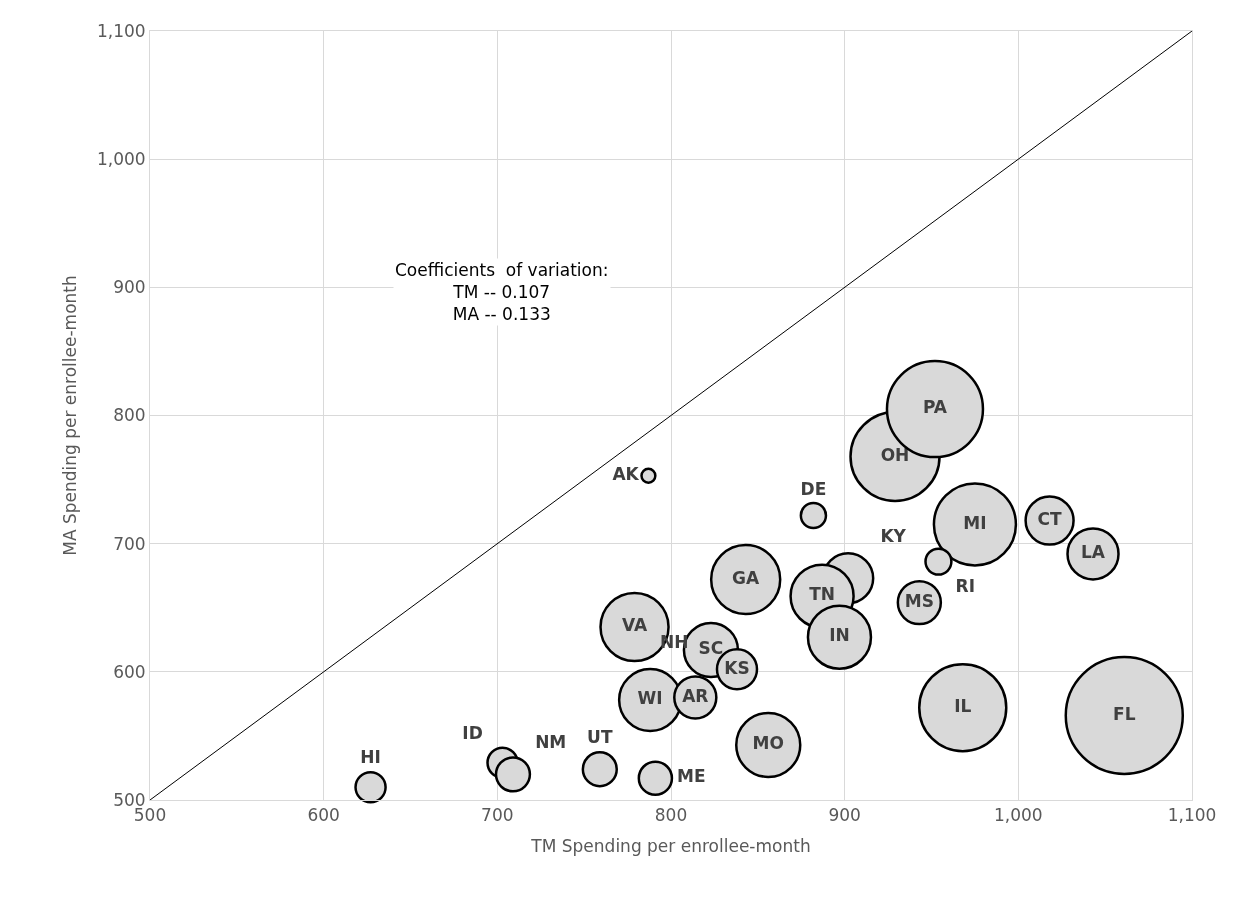  What do you see at coordinates (893, 535) in the screenshot?
I see `series-label: KY` at bounding box center [893, 535].